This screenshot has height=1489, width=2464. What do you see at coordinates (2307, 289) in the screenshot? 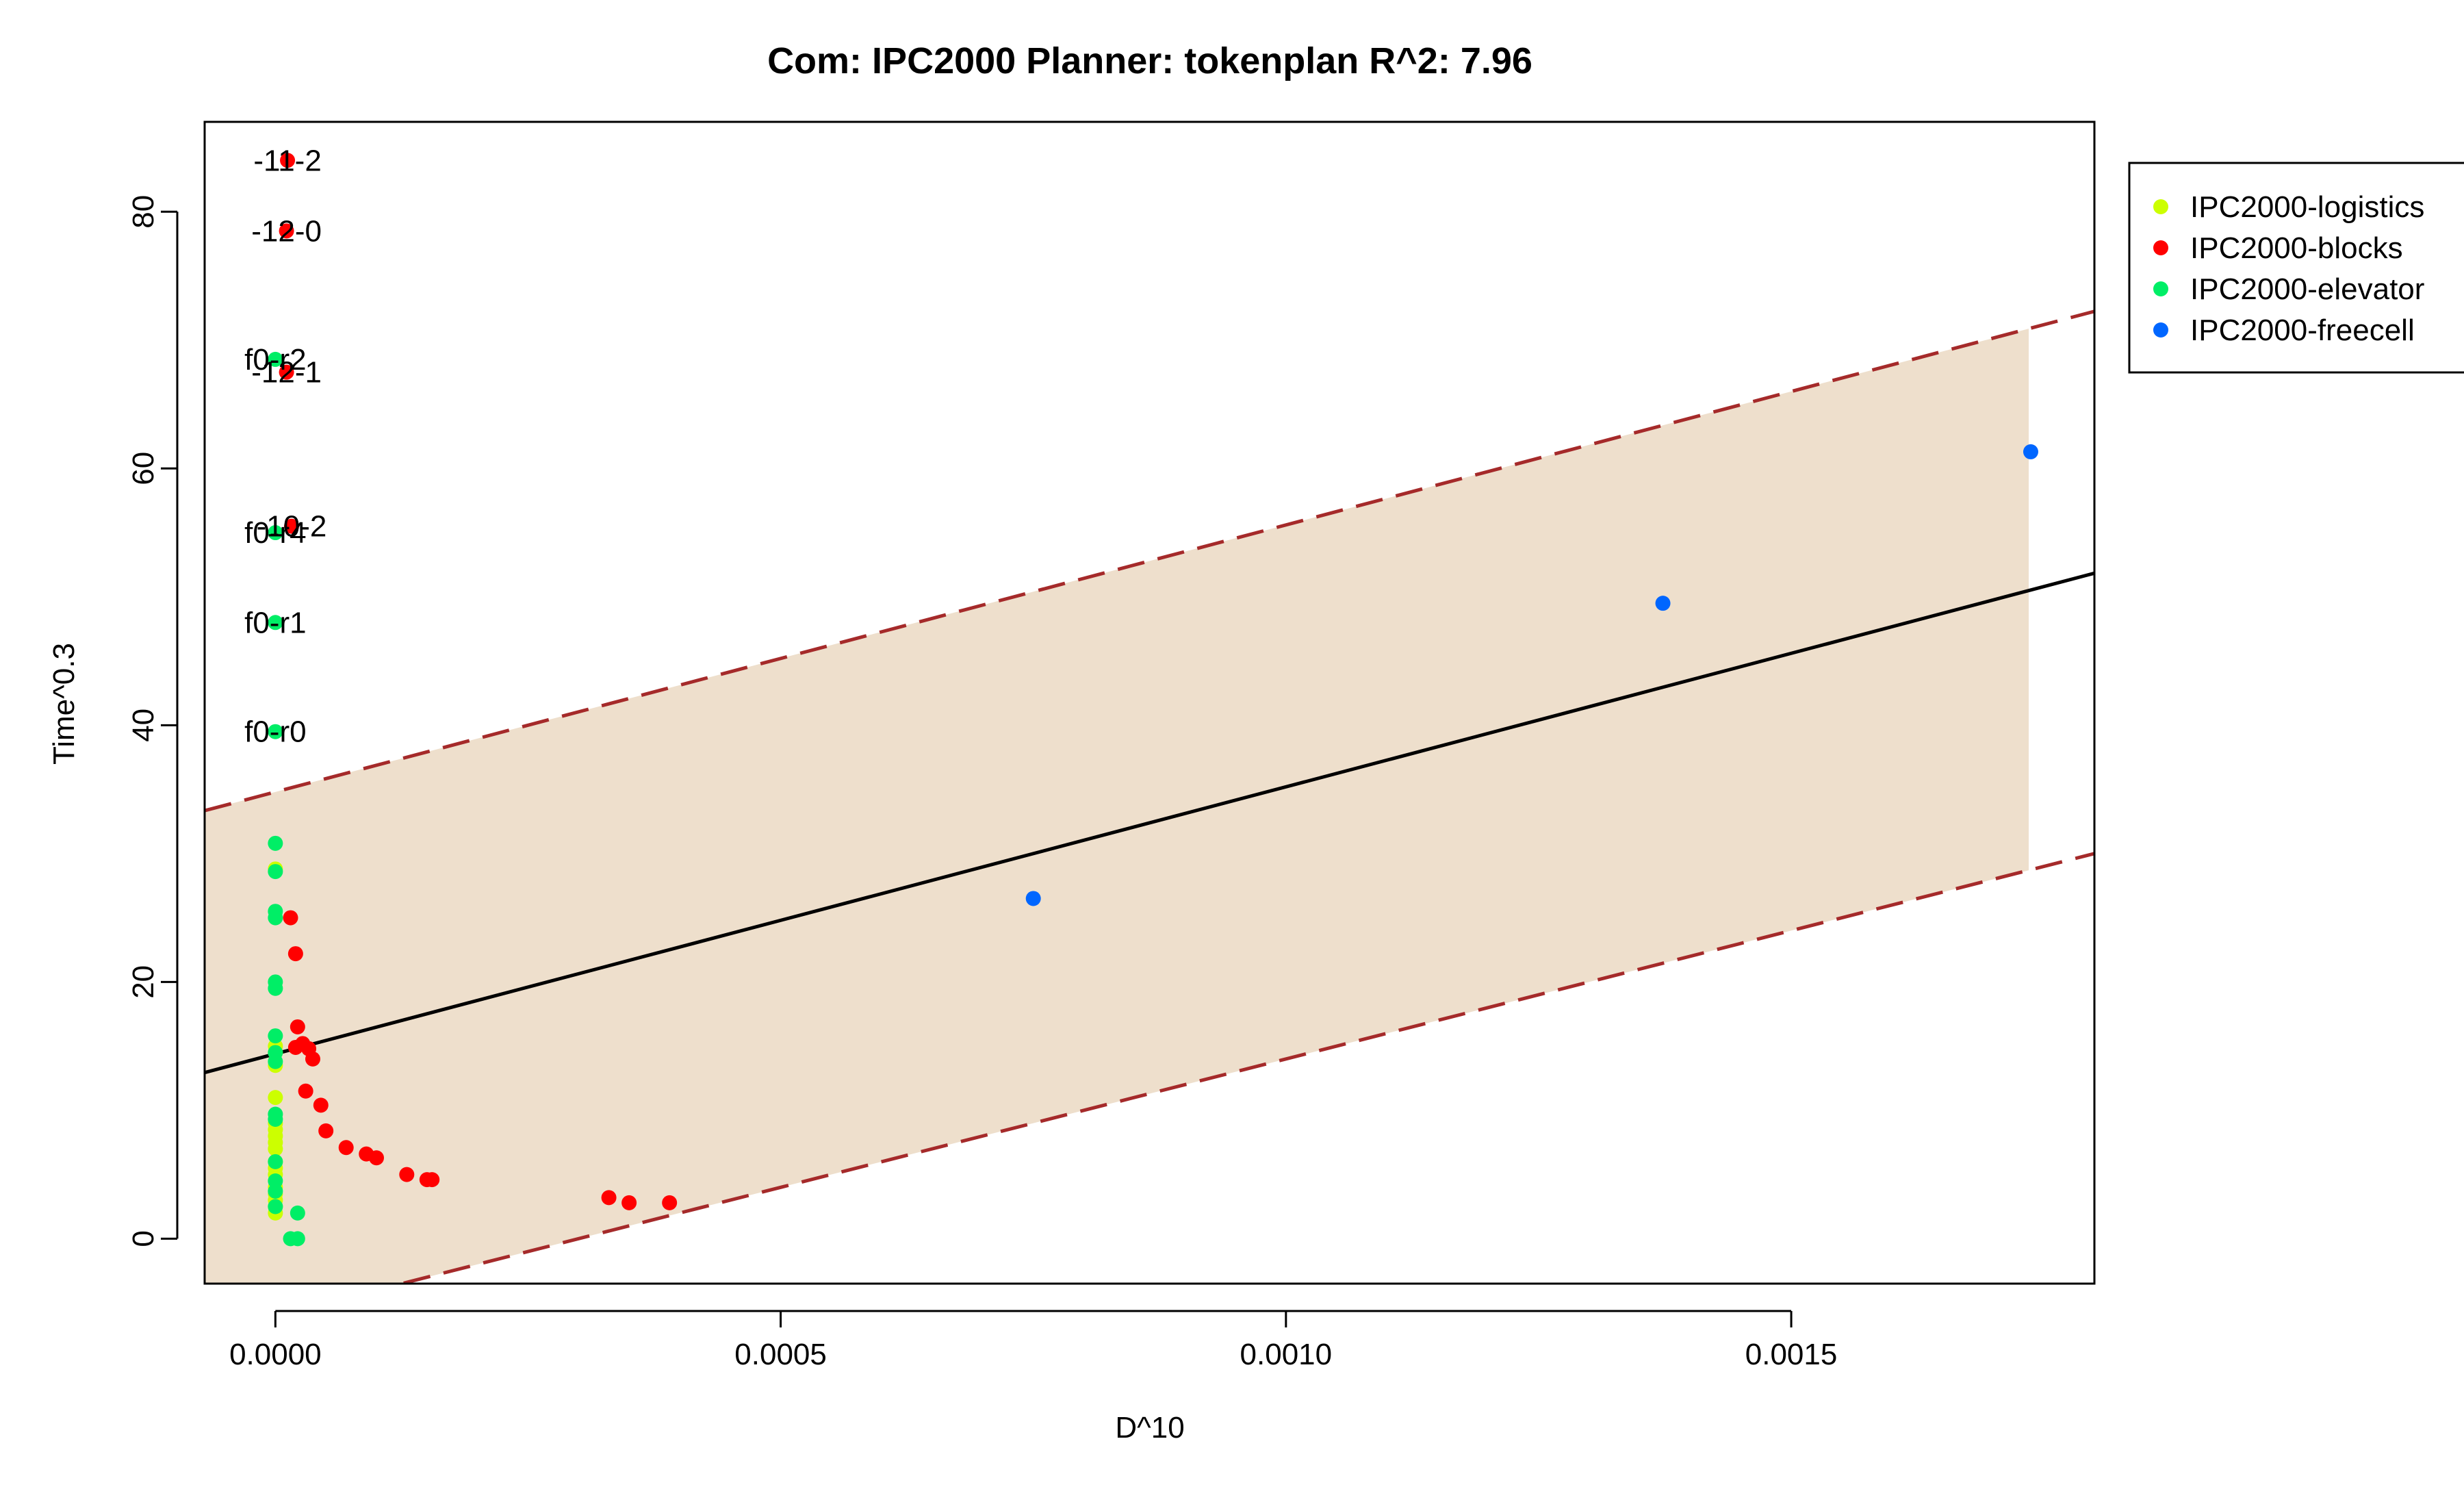
I see `legend-label: IPC2000-elevator` at bounding box center [2307, 289].